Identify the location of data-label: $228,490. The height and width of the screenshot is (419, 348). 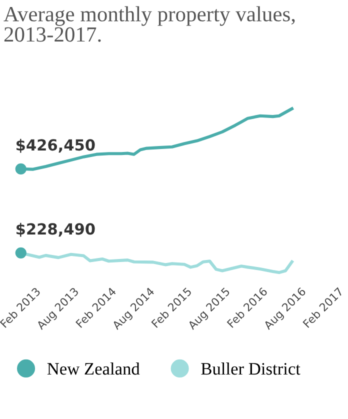
(55, 229).